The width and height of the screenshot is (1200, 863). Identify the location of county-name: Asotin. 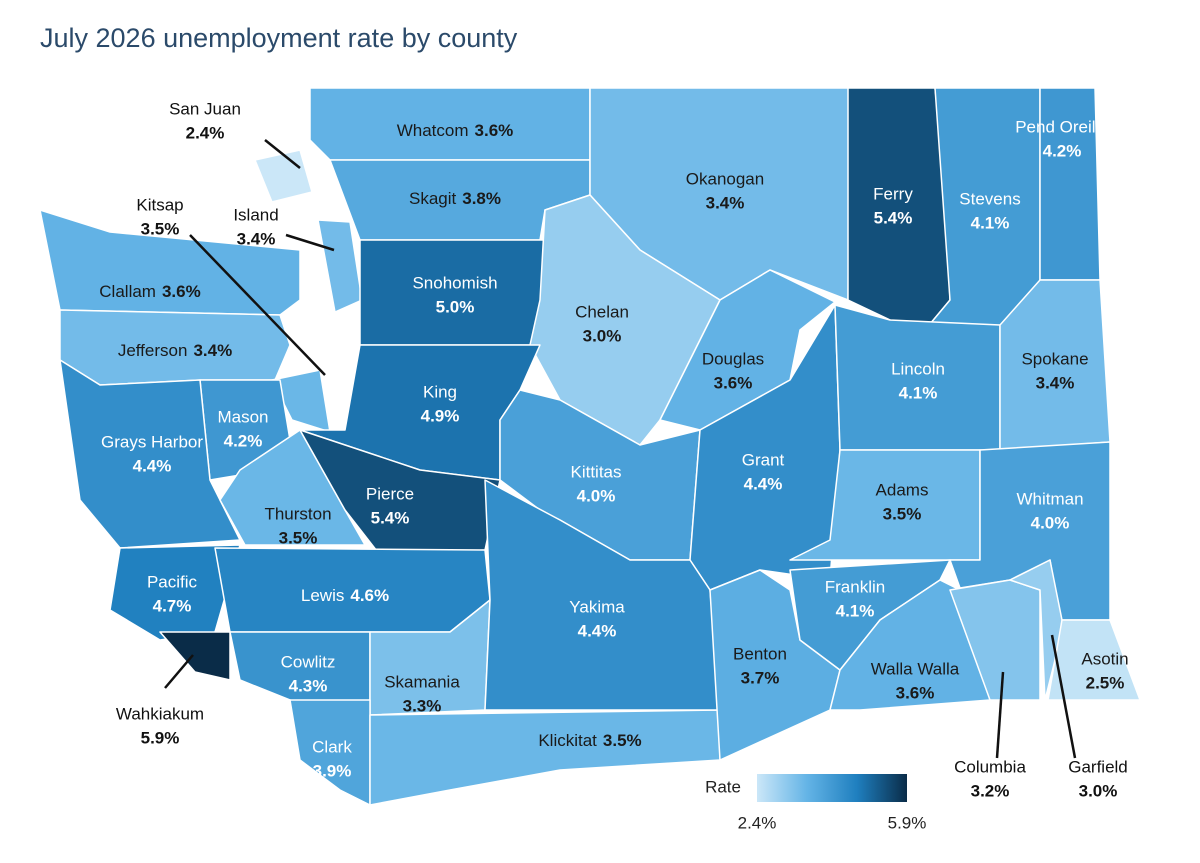
(1104, 658).